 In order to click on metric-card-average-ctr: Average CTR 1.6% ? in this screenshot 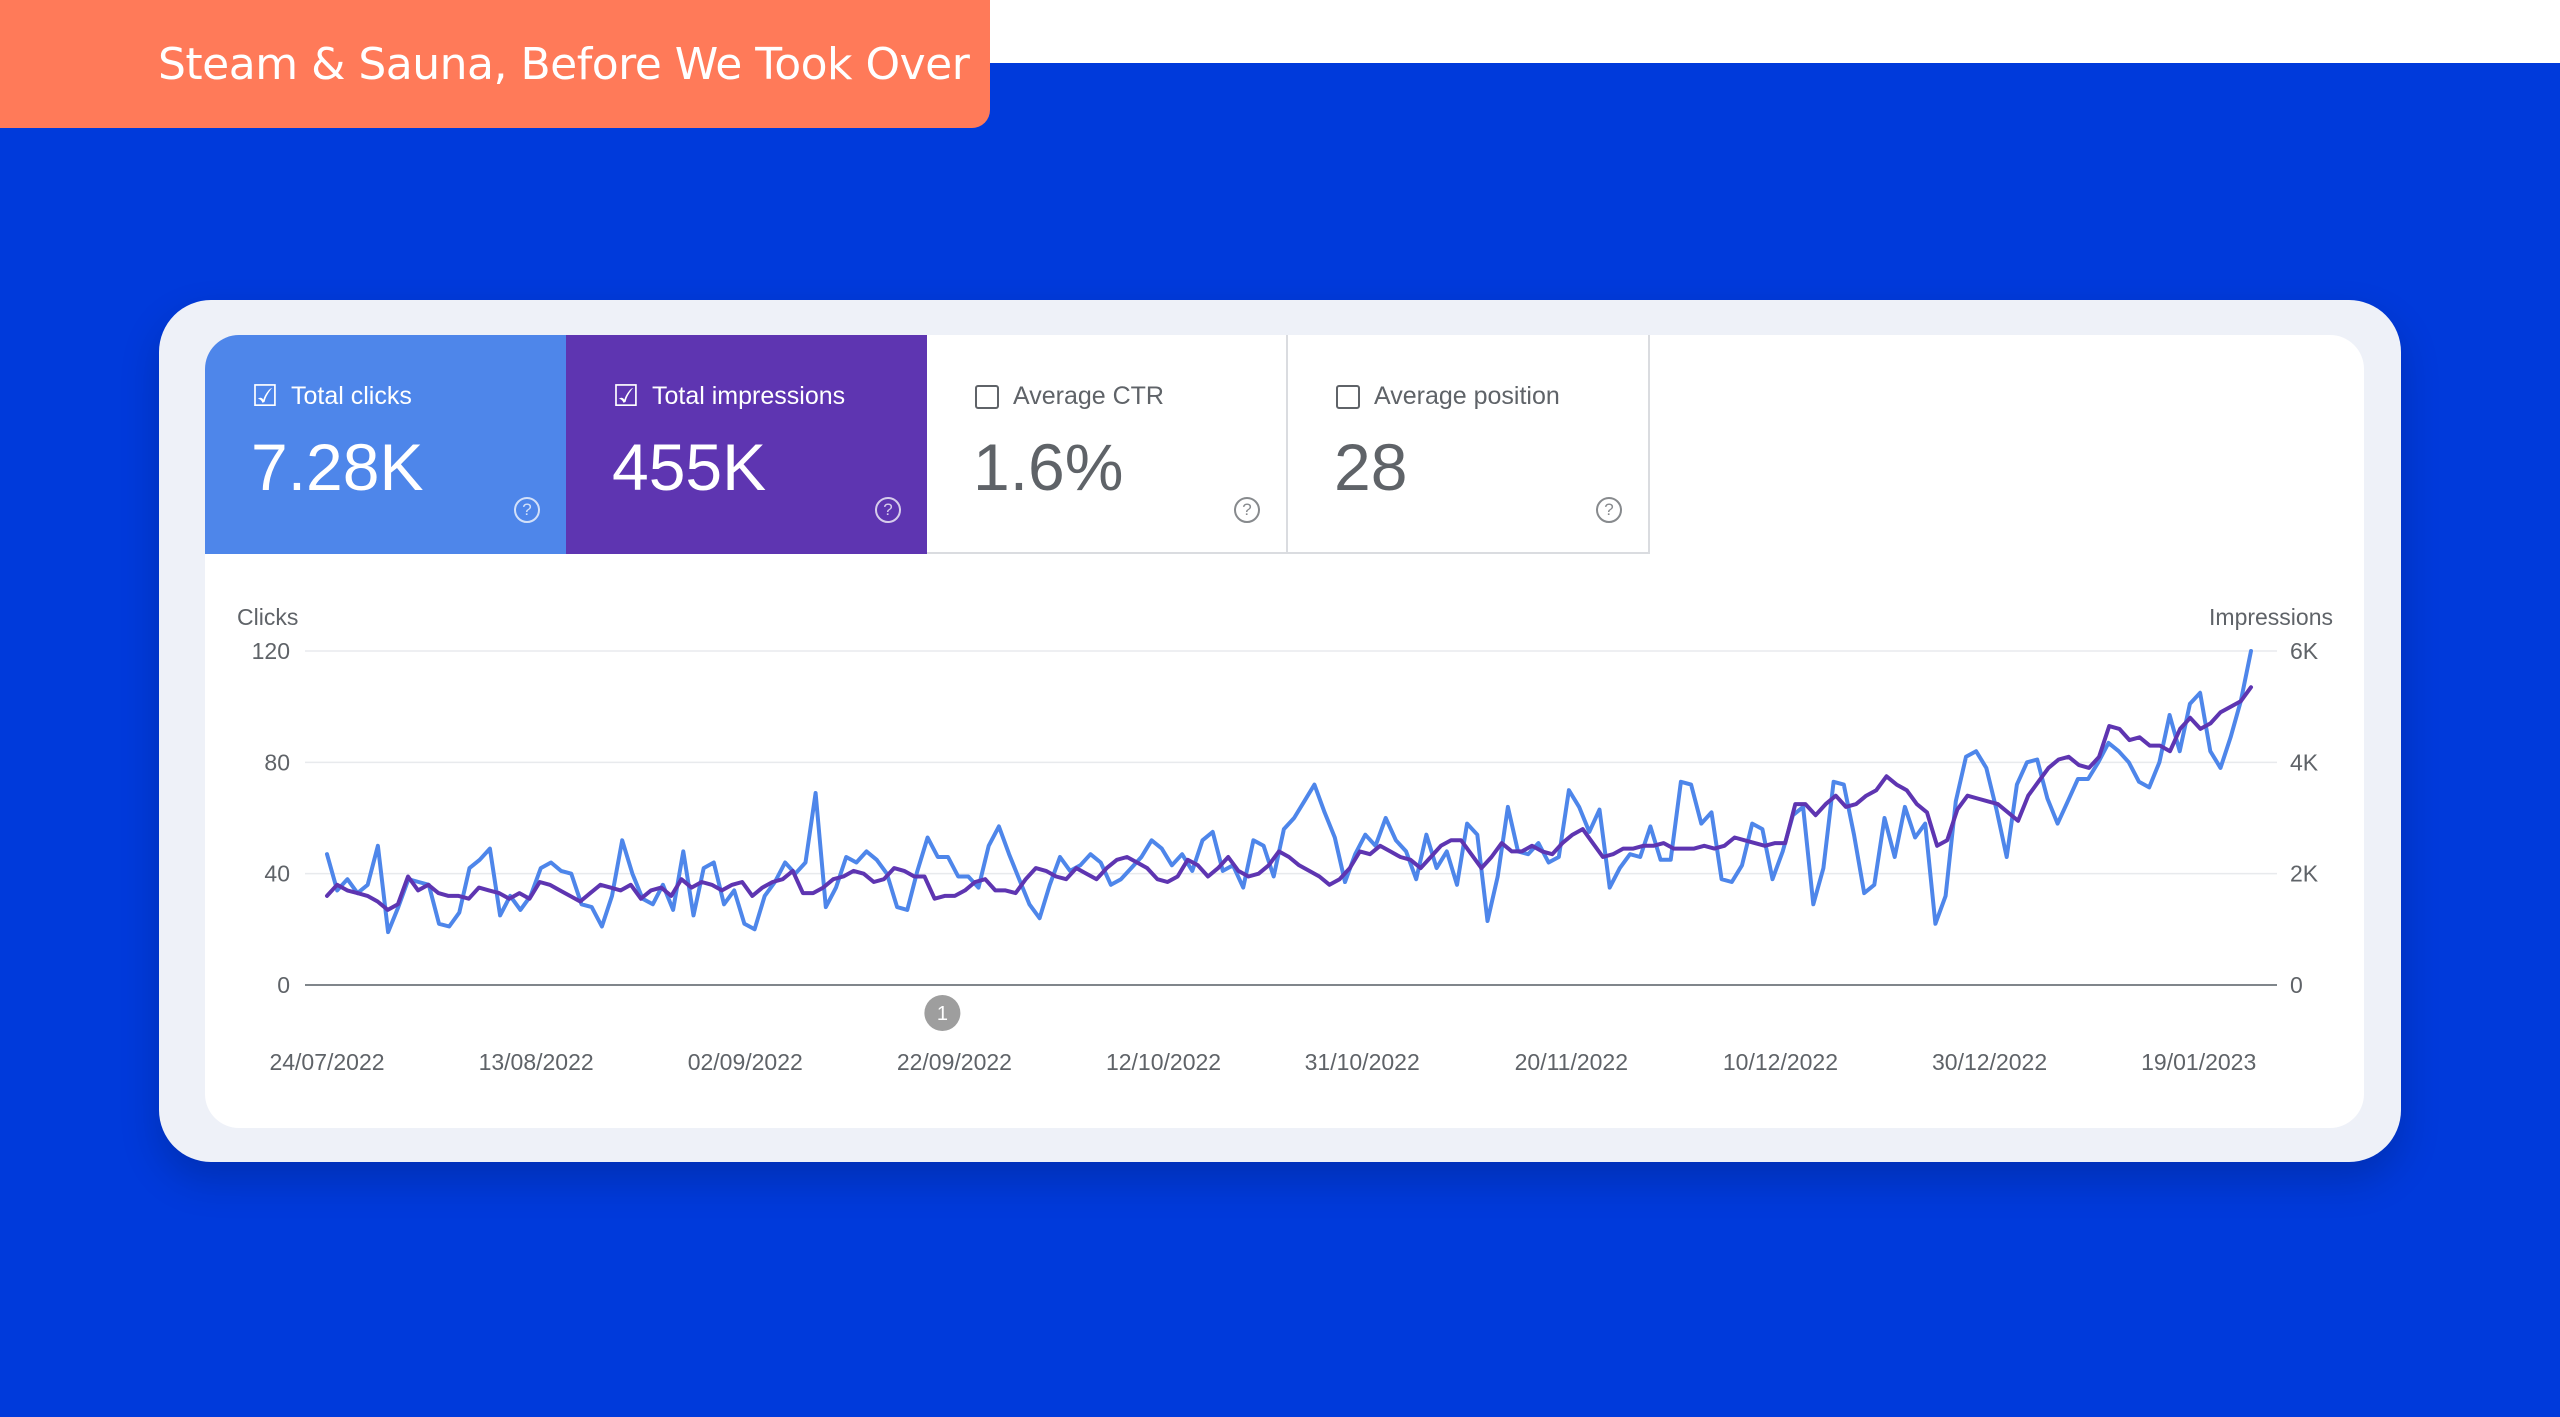, I will do `click(1107, 444)`.